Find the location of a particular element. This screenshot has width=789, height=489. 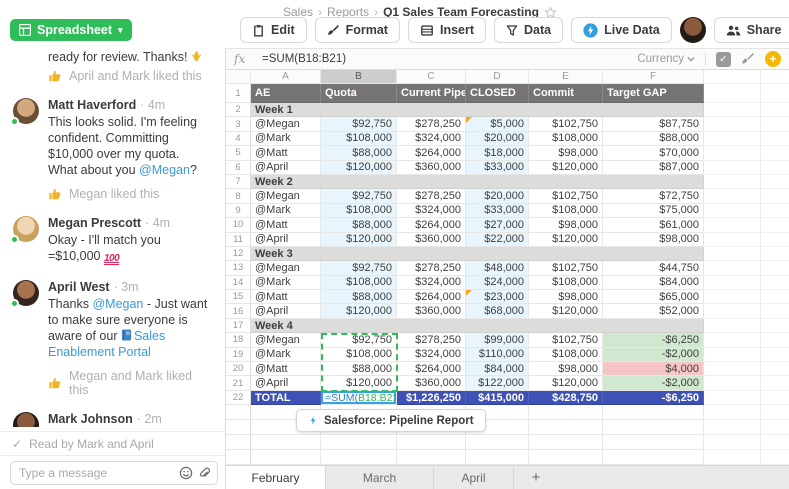

week-band-cell: Week 2 is located at coordinates (477, 182).